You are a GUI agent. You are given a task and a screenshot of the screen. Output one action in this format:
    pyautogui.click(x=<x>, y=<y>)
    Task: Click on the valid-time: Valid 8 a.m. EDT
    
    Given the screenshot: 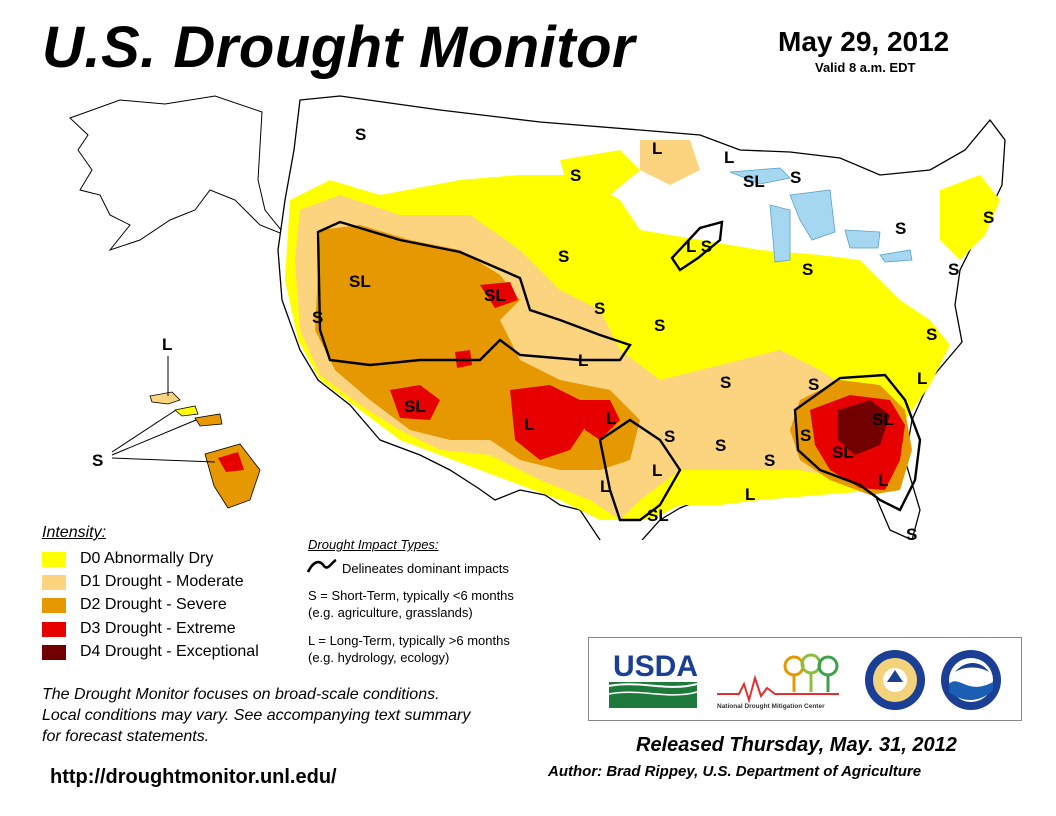 What is the action you would take?
    pyautogui.click(x=865, y=67)
    